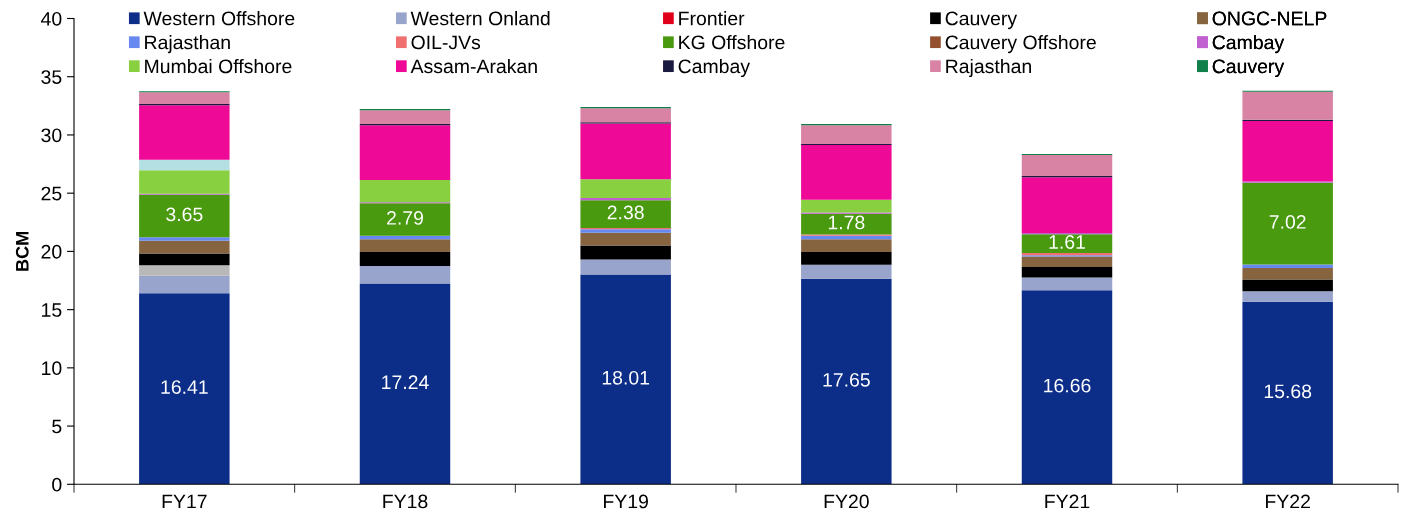 The height and width of the screenshot is (517, 1408). Describe the element at coordinates (626, 501) in the screenshot. I see `x-tick-label: FY19` at that location.